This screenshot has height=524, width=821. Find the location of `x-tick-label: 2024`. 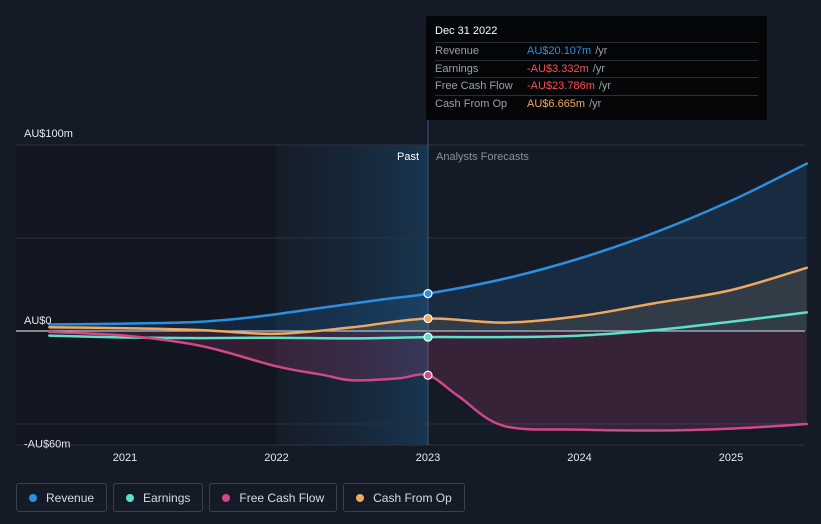

x-tick-label: 2024 is located at coordinates (579, 458).